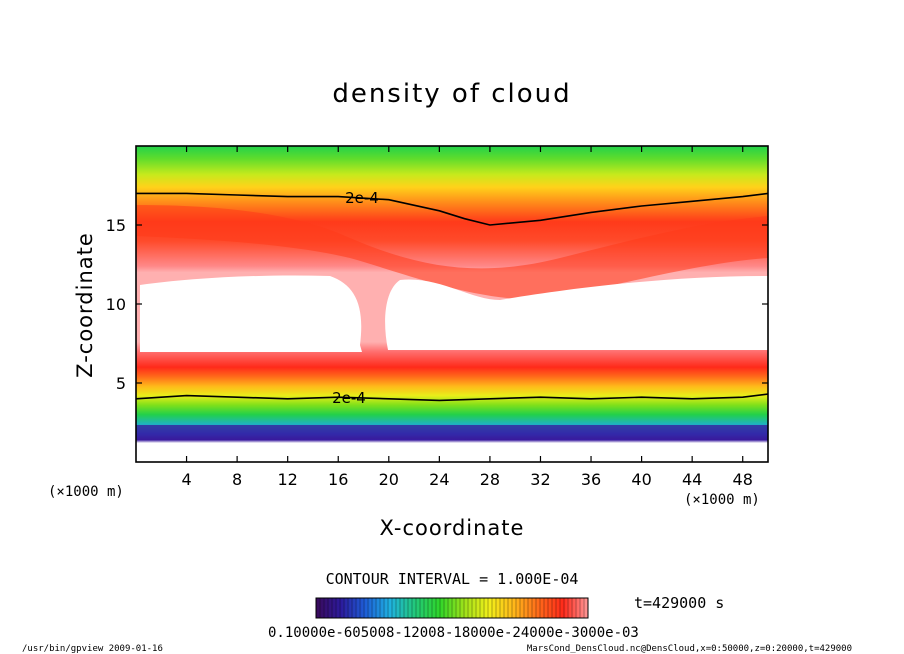 Image resolution: width=904 pixels, height=654 pixels. Describe the element at coordinates (451, 94) in the screenshot. I see `chart-title: density of cloud` at that location.